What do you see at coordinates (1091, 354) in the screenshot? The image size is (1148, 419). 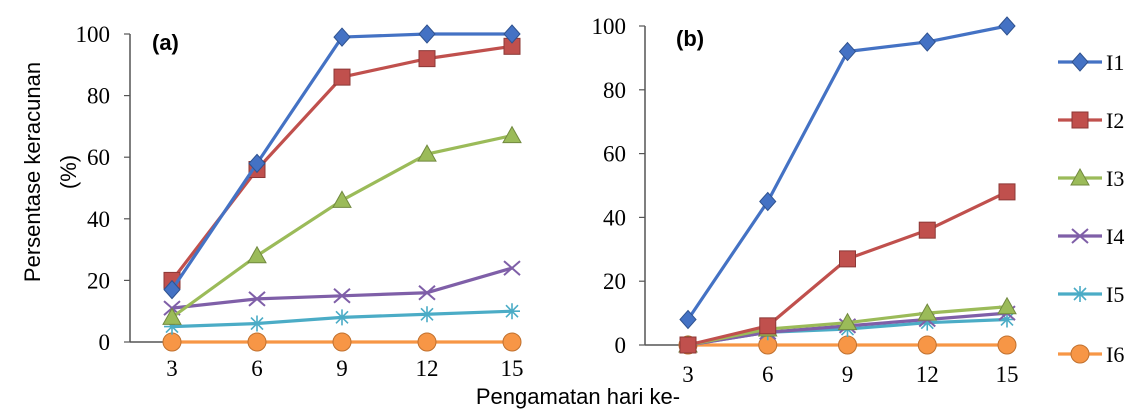 I see `legend-item-i6: I6` at bounding box center [1091, 354].